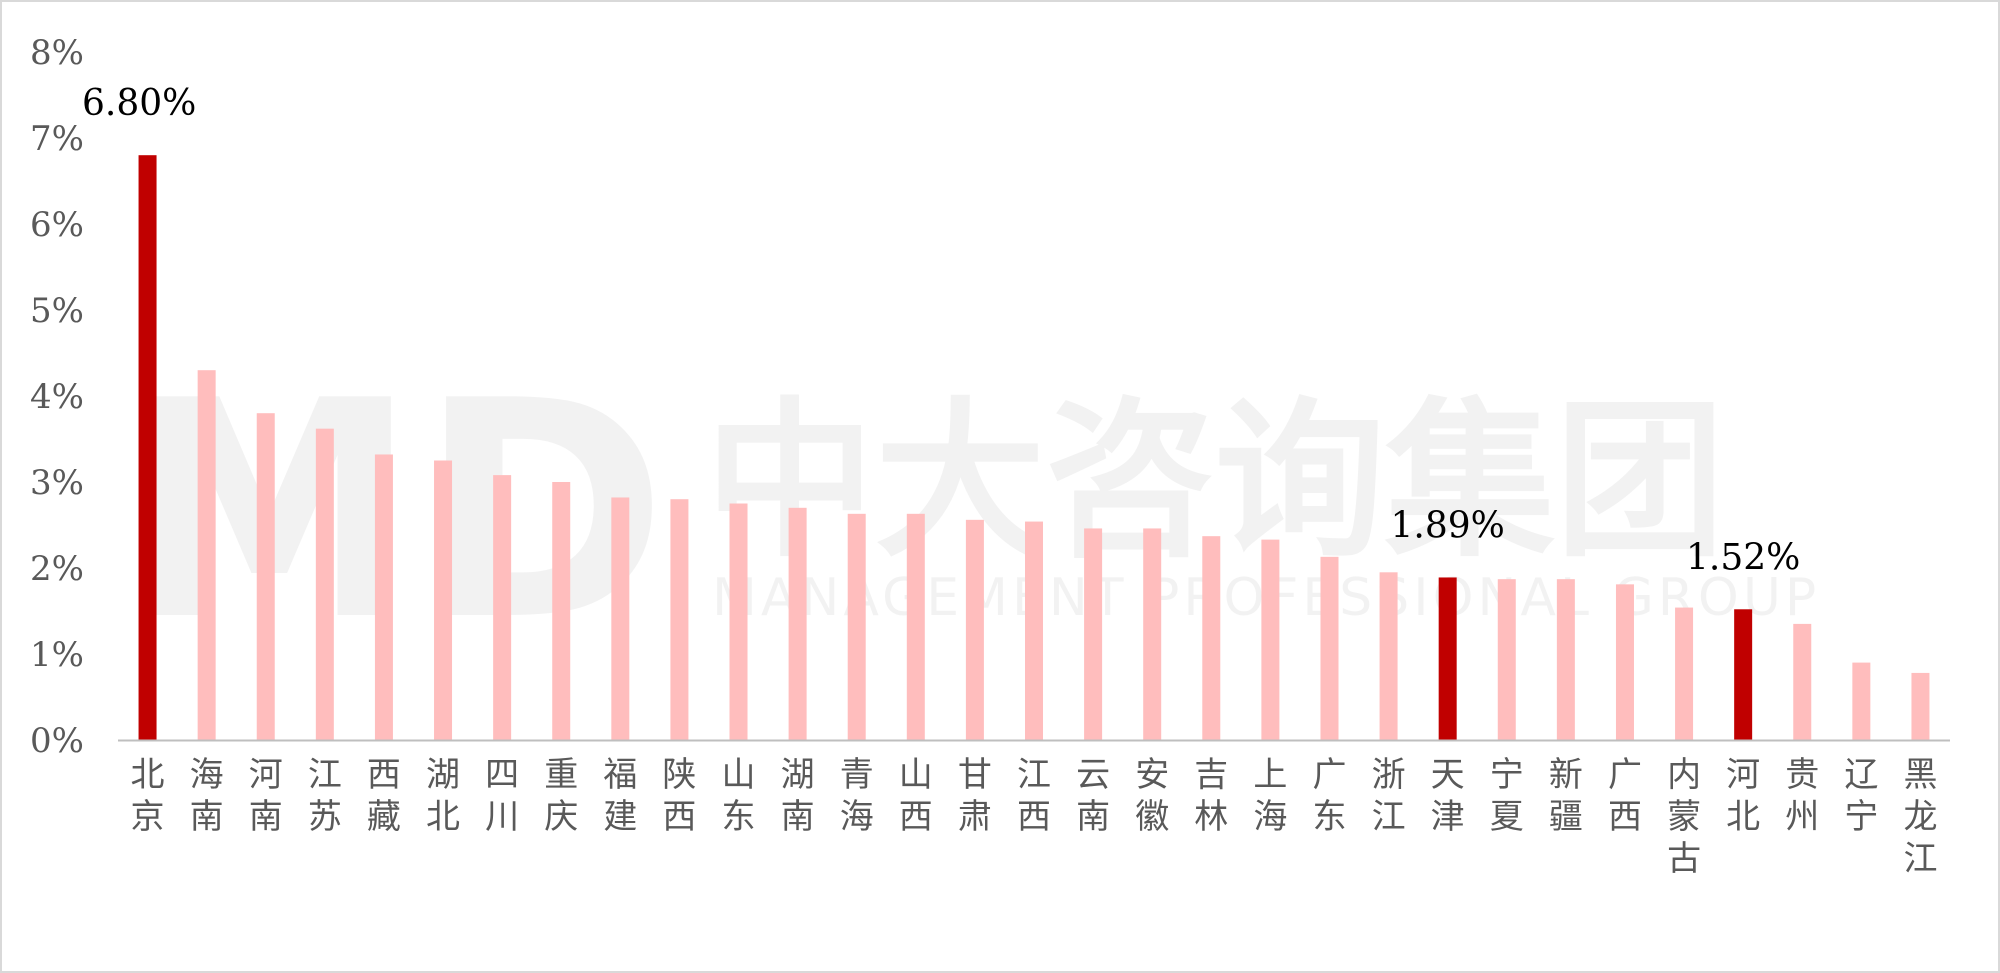 The height and width of the screenshot is (973, 2000). Describe the element at coordinates (739, 817) in the screenshot. I see `category-label-char: 东` at that location.